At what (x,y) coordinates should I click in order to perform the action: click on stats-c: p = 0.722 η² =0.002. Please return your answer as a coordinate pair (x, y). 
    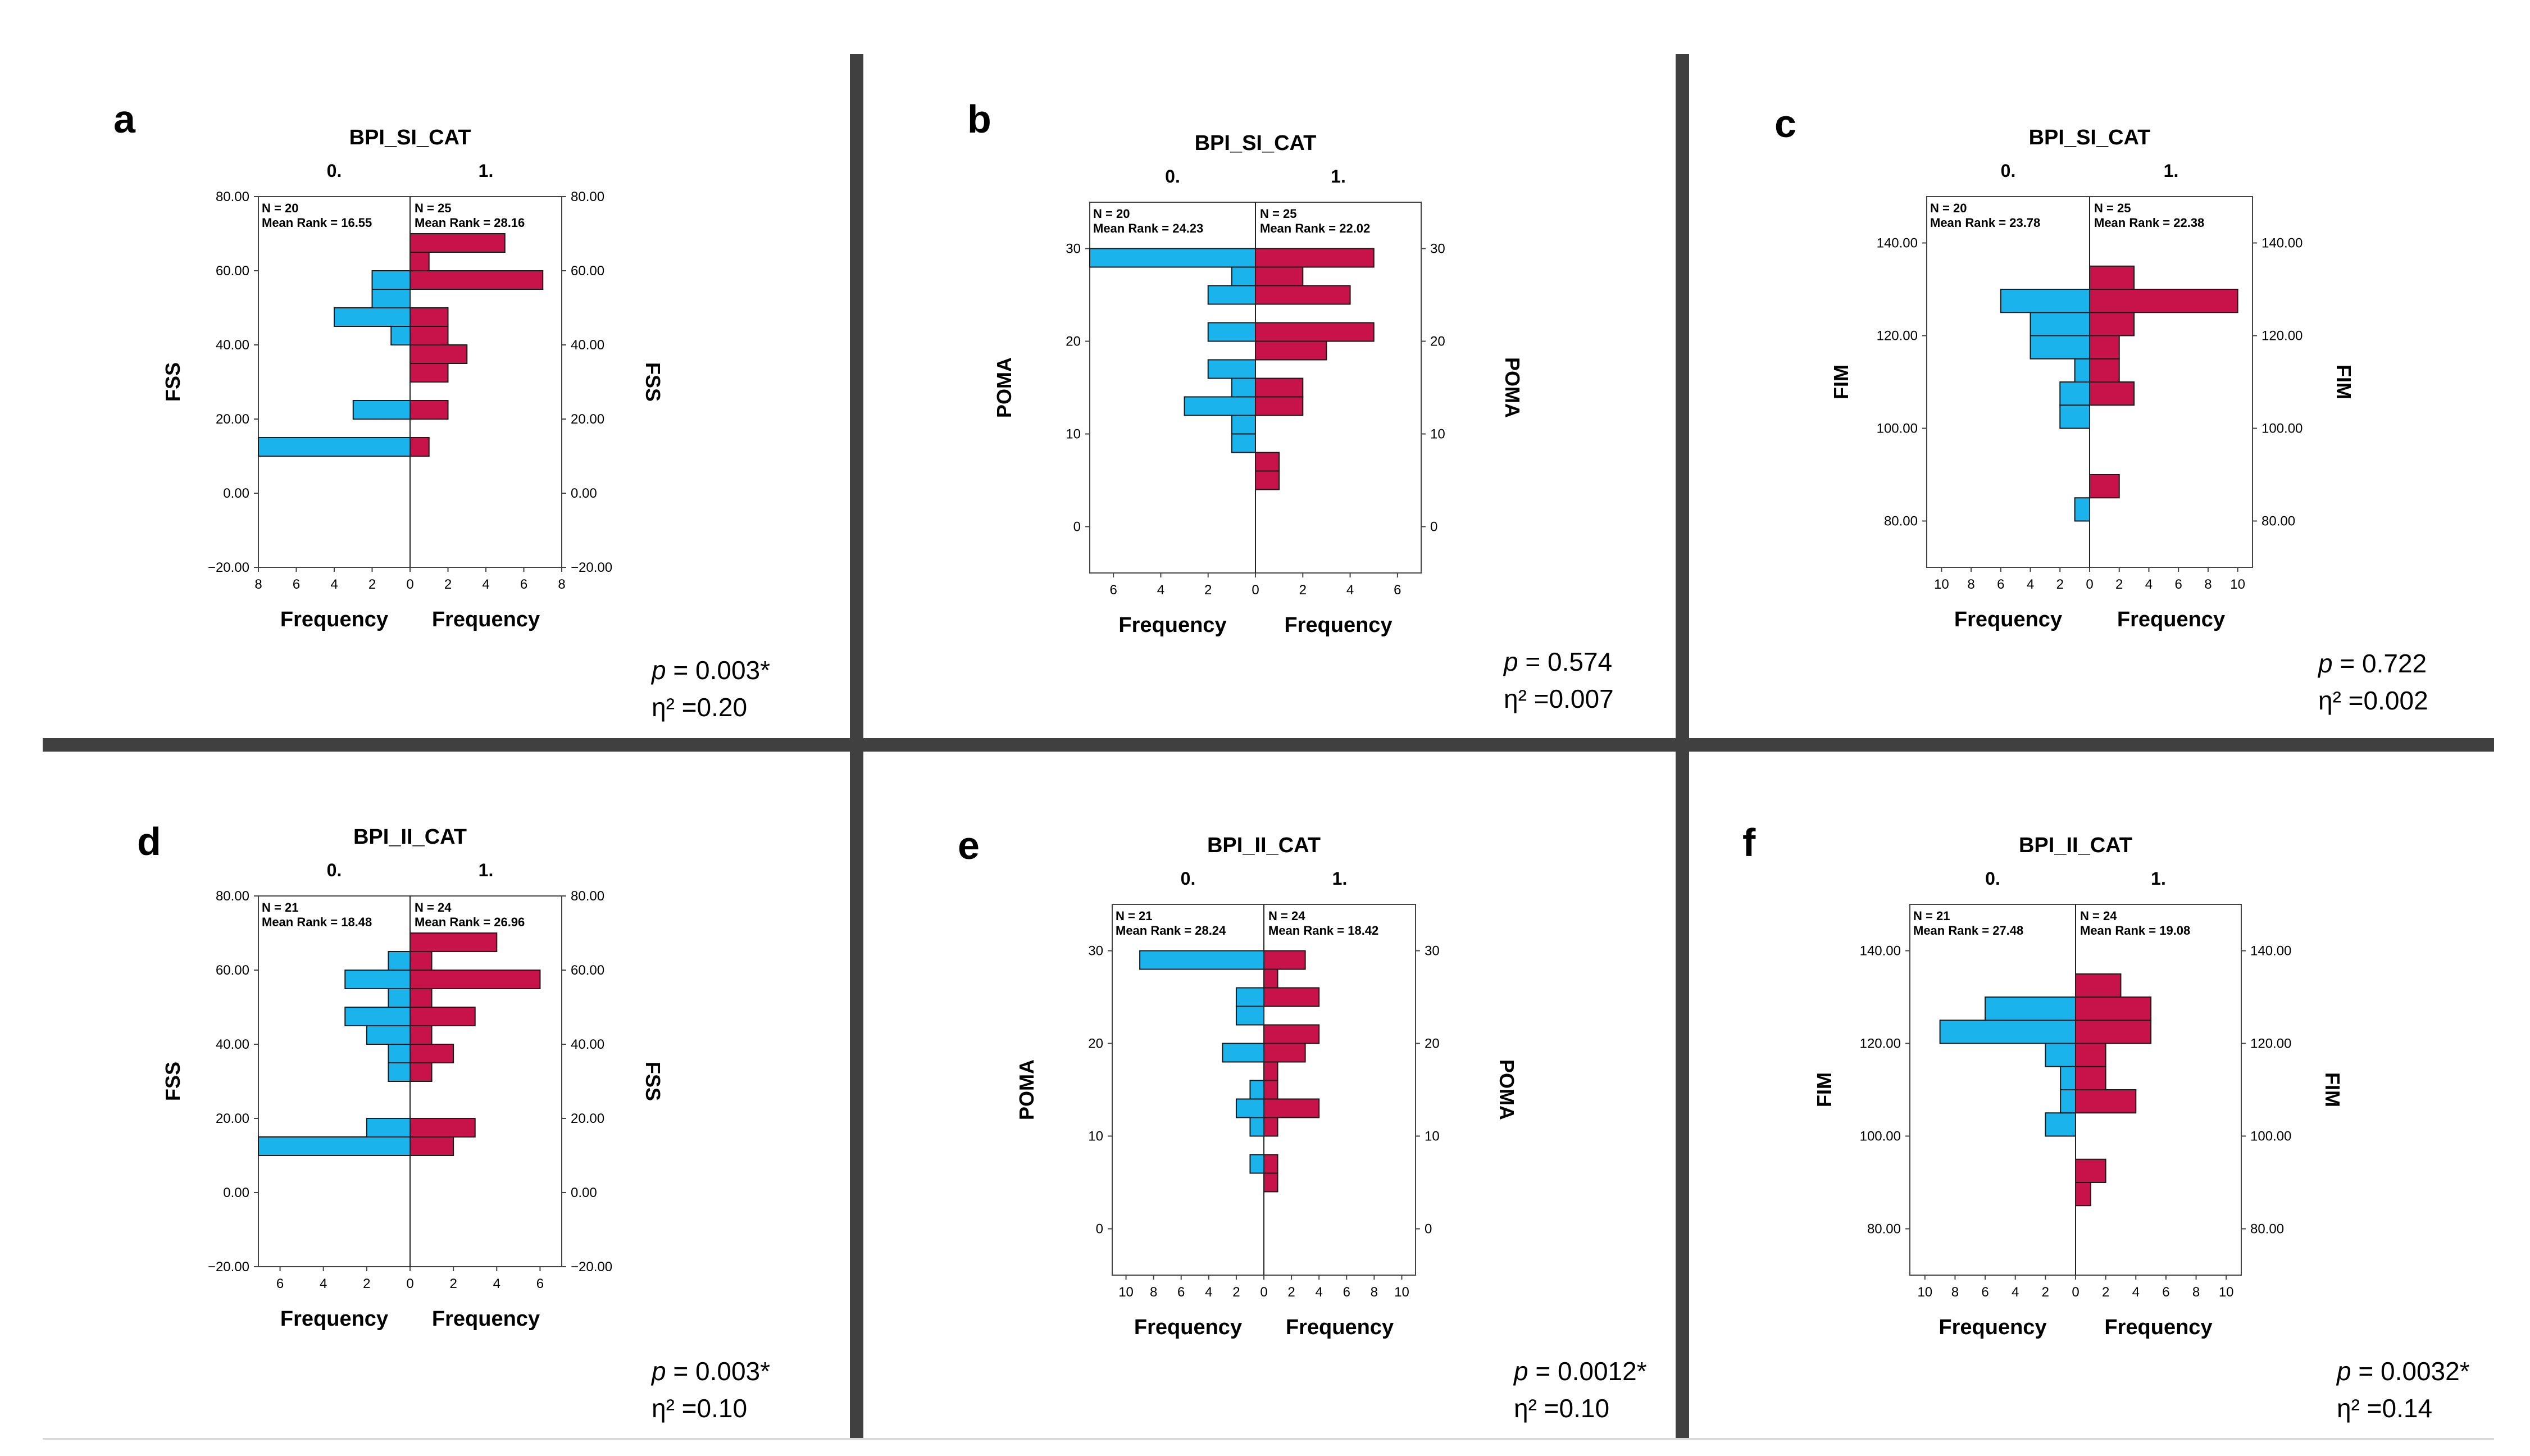
    Looking at the image, I should click on (2373, 682).